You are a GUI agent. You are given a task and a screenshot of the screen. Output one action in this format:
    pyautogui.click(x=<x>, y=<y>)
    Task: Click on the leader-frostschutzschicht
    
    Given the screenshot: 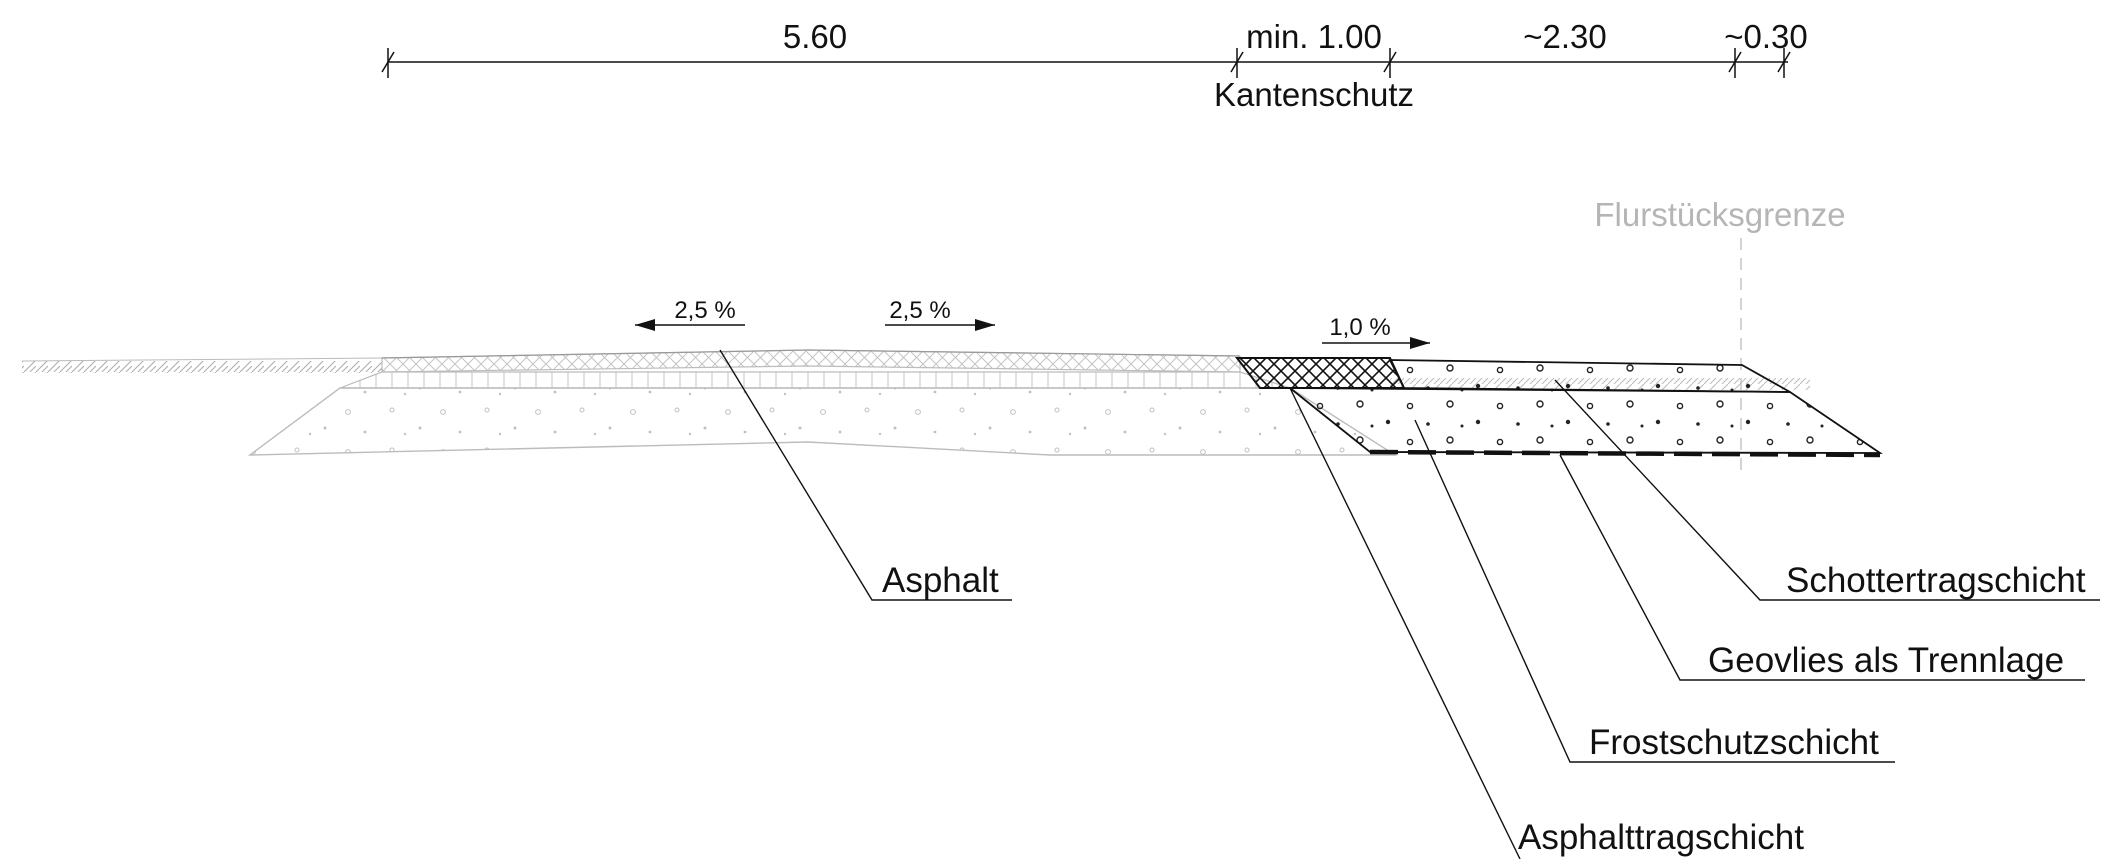 What is the action you would take?
    pyautogui.click(x=1654, y=591)
    